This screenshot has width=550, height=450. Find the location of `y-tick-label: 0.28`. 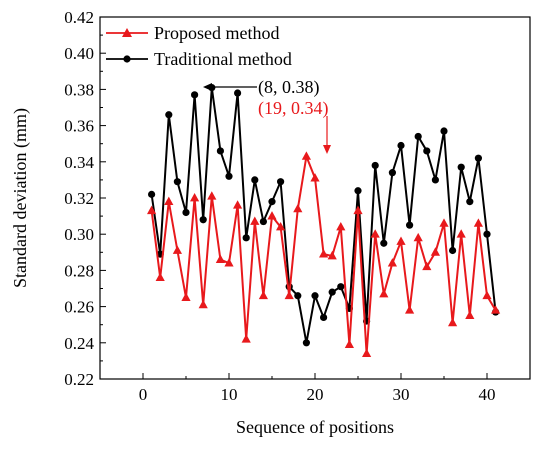

y-tick-label: 0.28 is located at coordinates (79, 270).